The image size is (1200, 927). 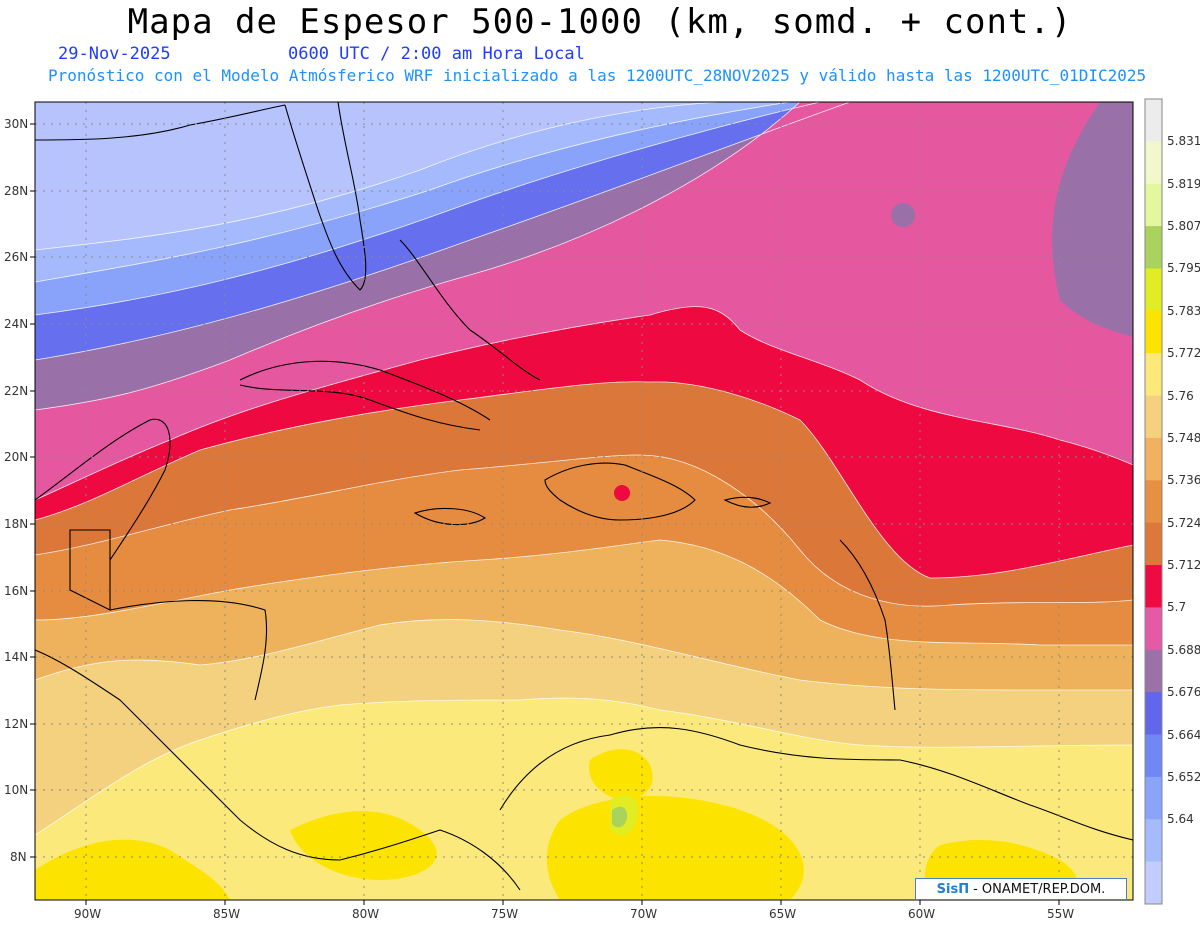 What do you see at coordinates (16, 124) in the screenshot?
I see `lat-label: 30N` at bounding box center [16, 124].